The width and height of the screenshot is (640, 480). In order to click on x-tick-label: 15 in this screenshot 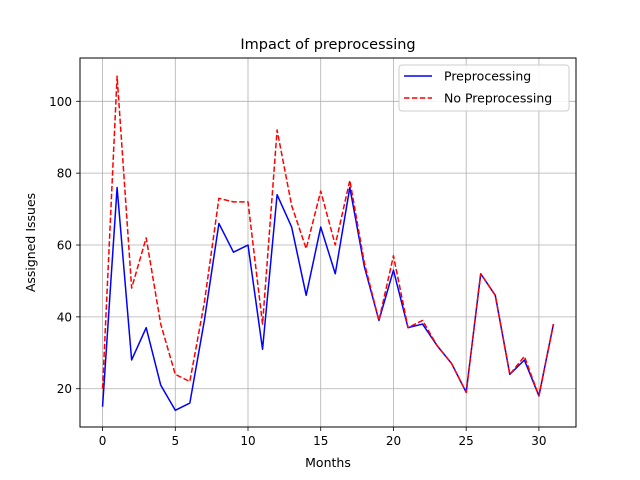, I will do `click(320, 441)`.